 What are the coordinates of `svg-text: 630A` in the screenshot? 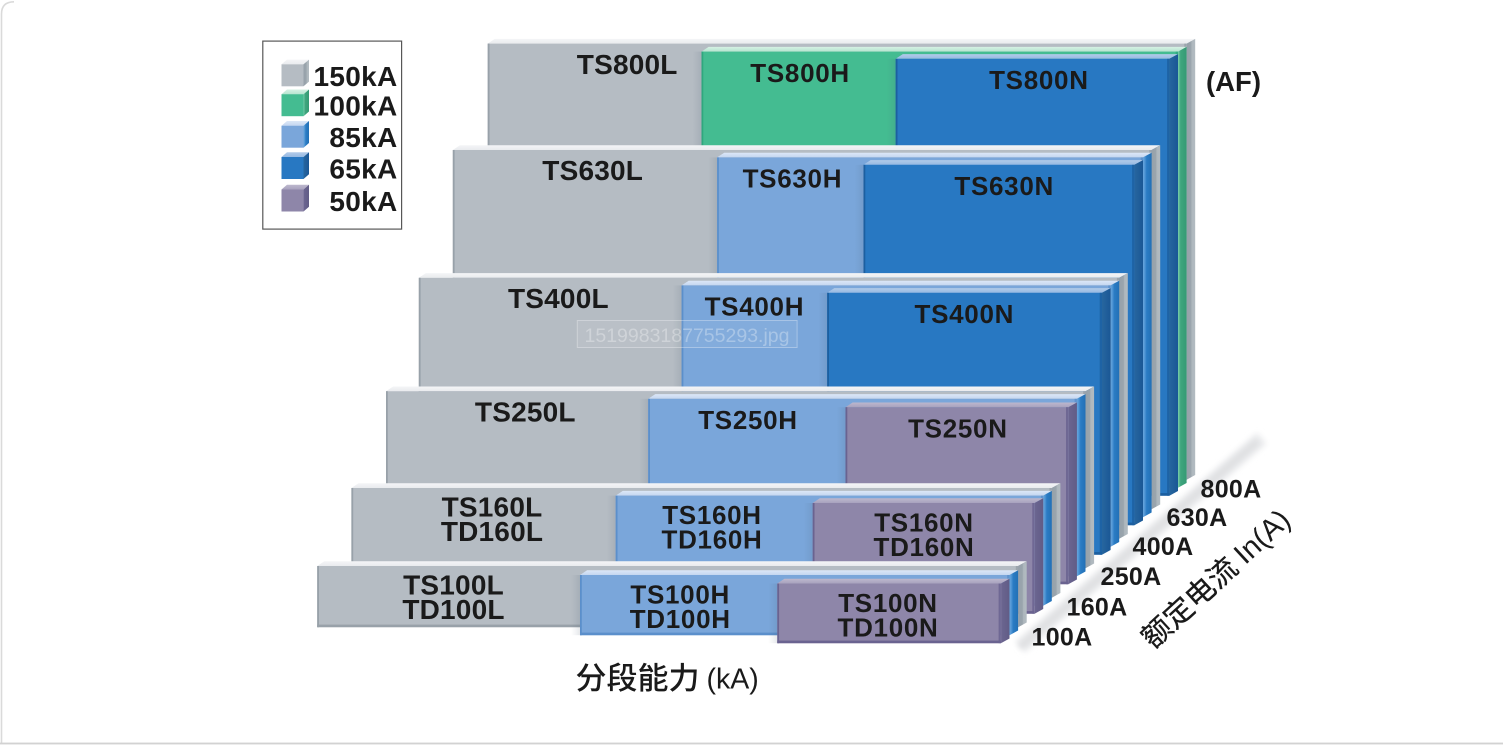 It's located at (1197, 518).